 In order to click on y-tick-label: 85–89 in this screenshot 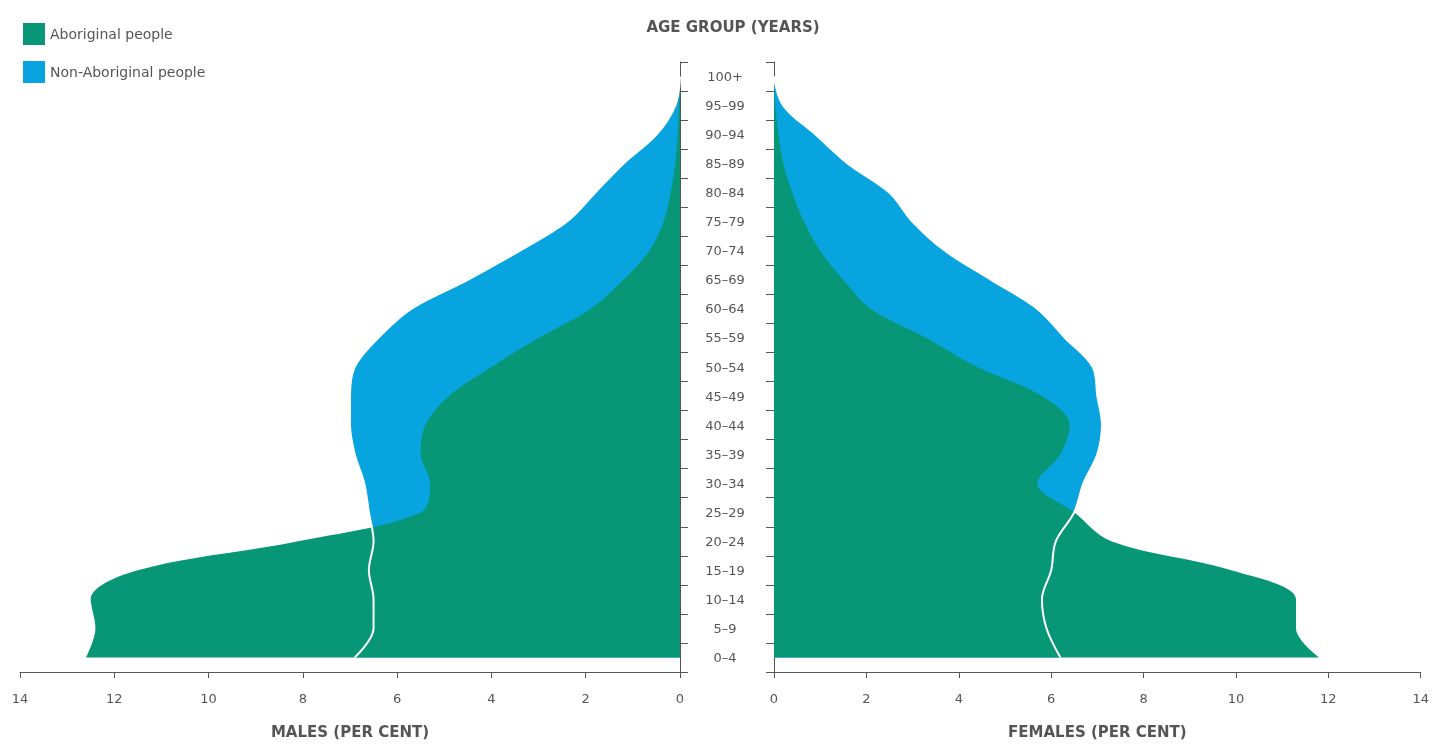, I will do `click(725, 164)`.